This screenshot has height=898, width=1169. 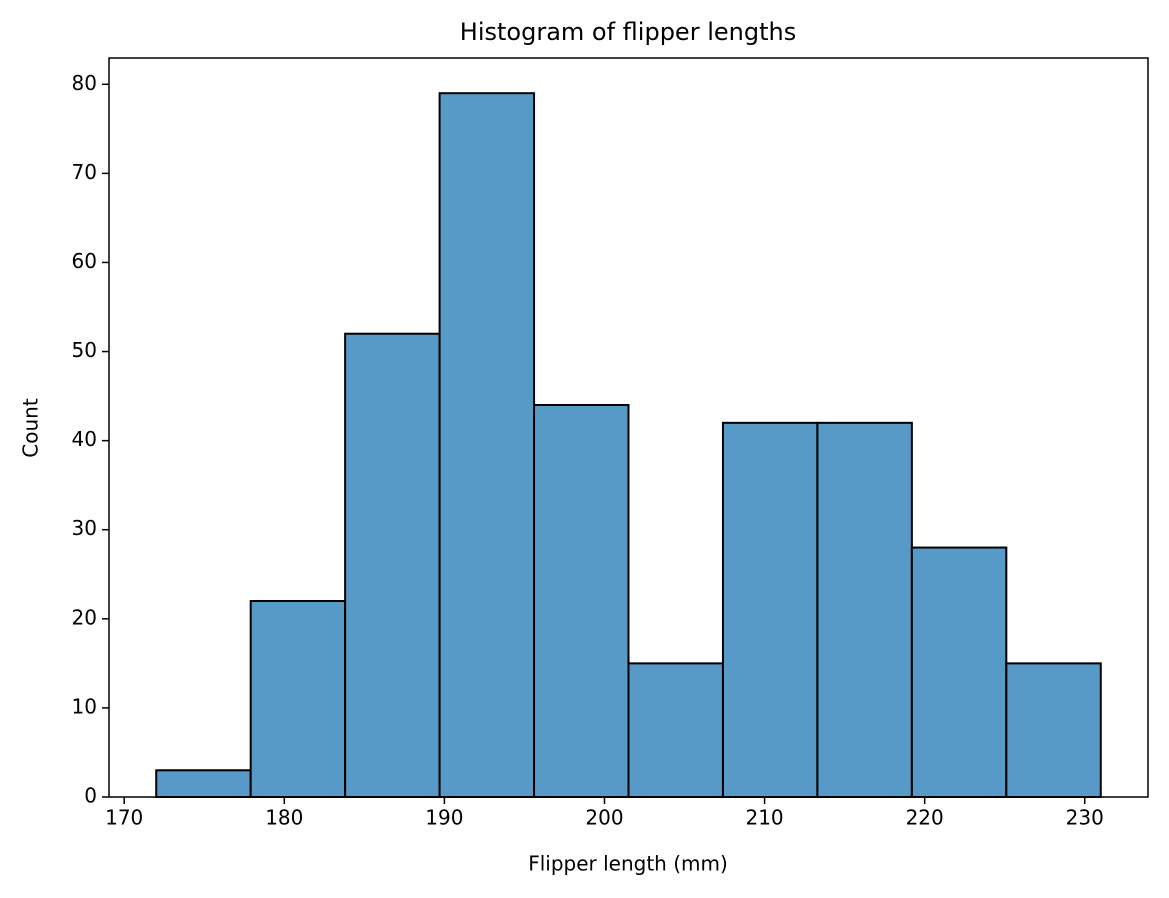 I want to click on y-tick-label: 20, so click(x=84, y=617).